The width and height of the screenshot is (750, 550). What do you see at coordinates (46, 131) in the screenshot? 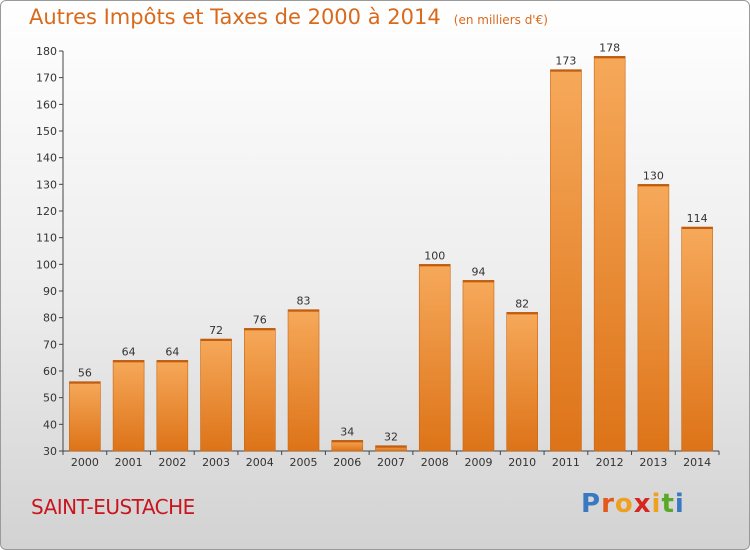
I see `y-tick-label: 150` at bounding box center [46, 131].